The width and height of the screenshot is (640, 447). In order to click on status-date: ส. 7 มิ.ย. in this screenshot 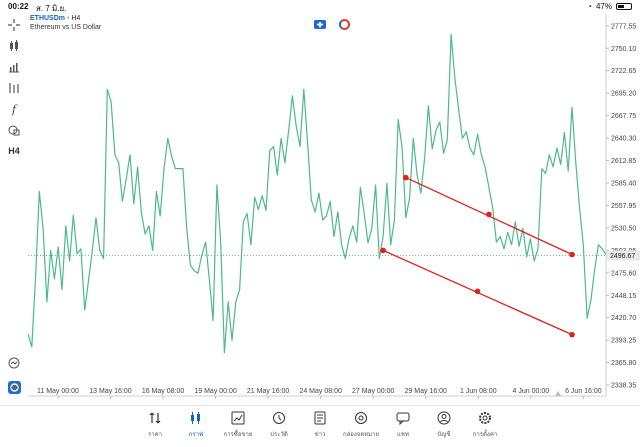, I will do `click(51, 8)`.